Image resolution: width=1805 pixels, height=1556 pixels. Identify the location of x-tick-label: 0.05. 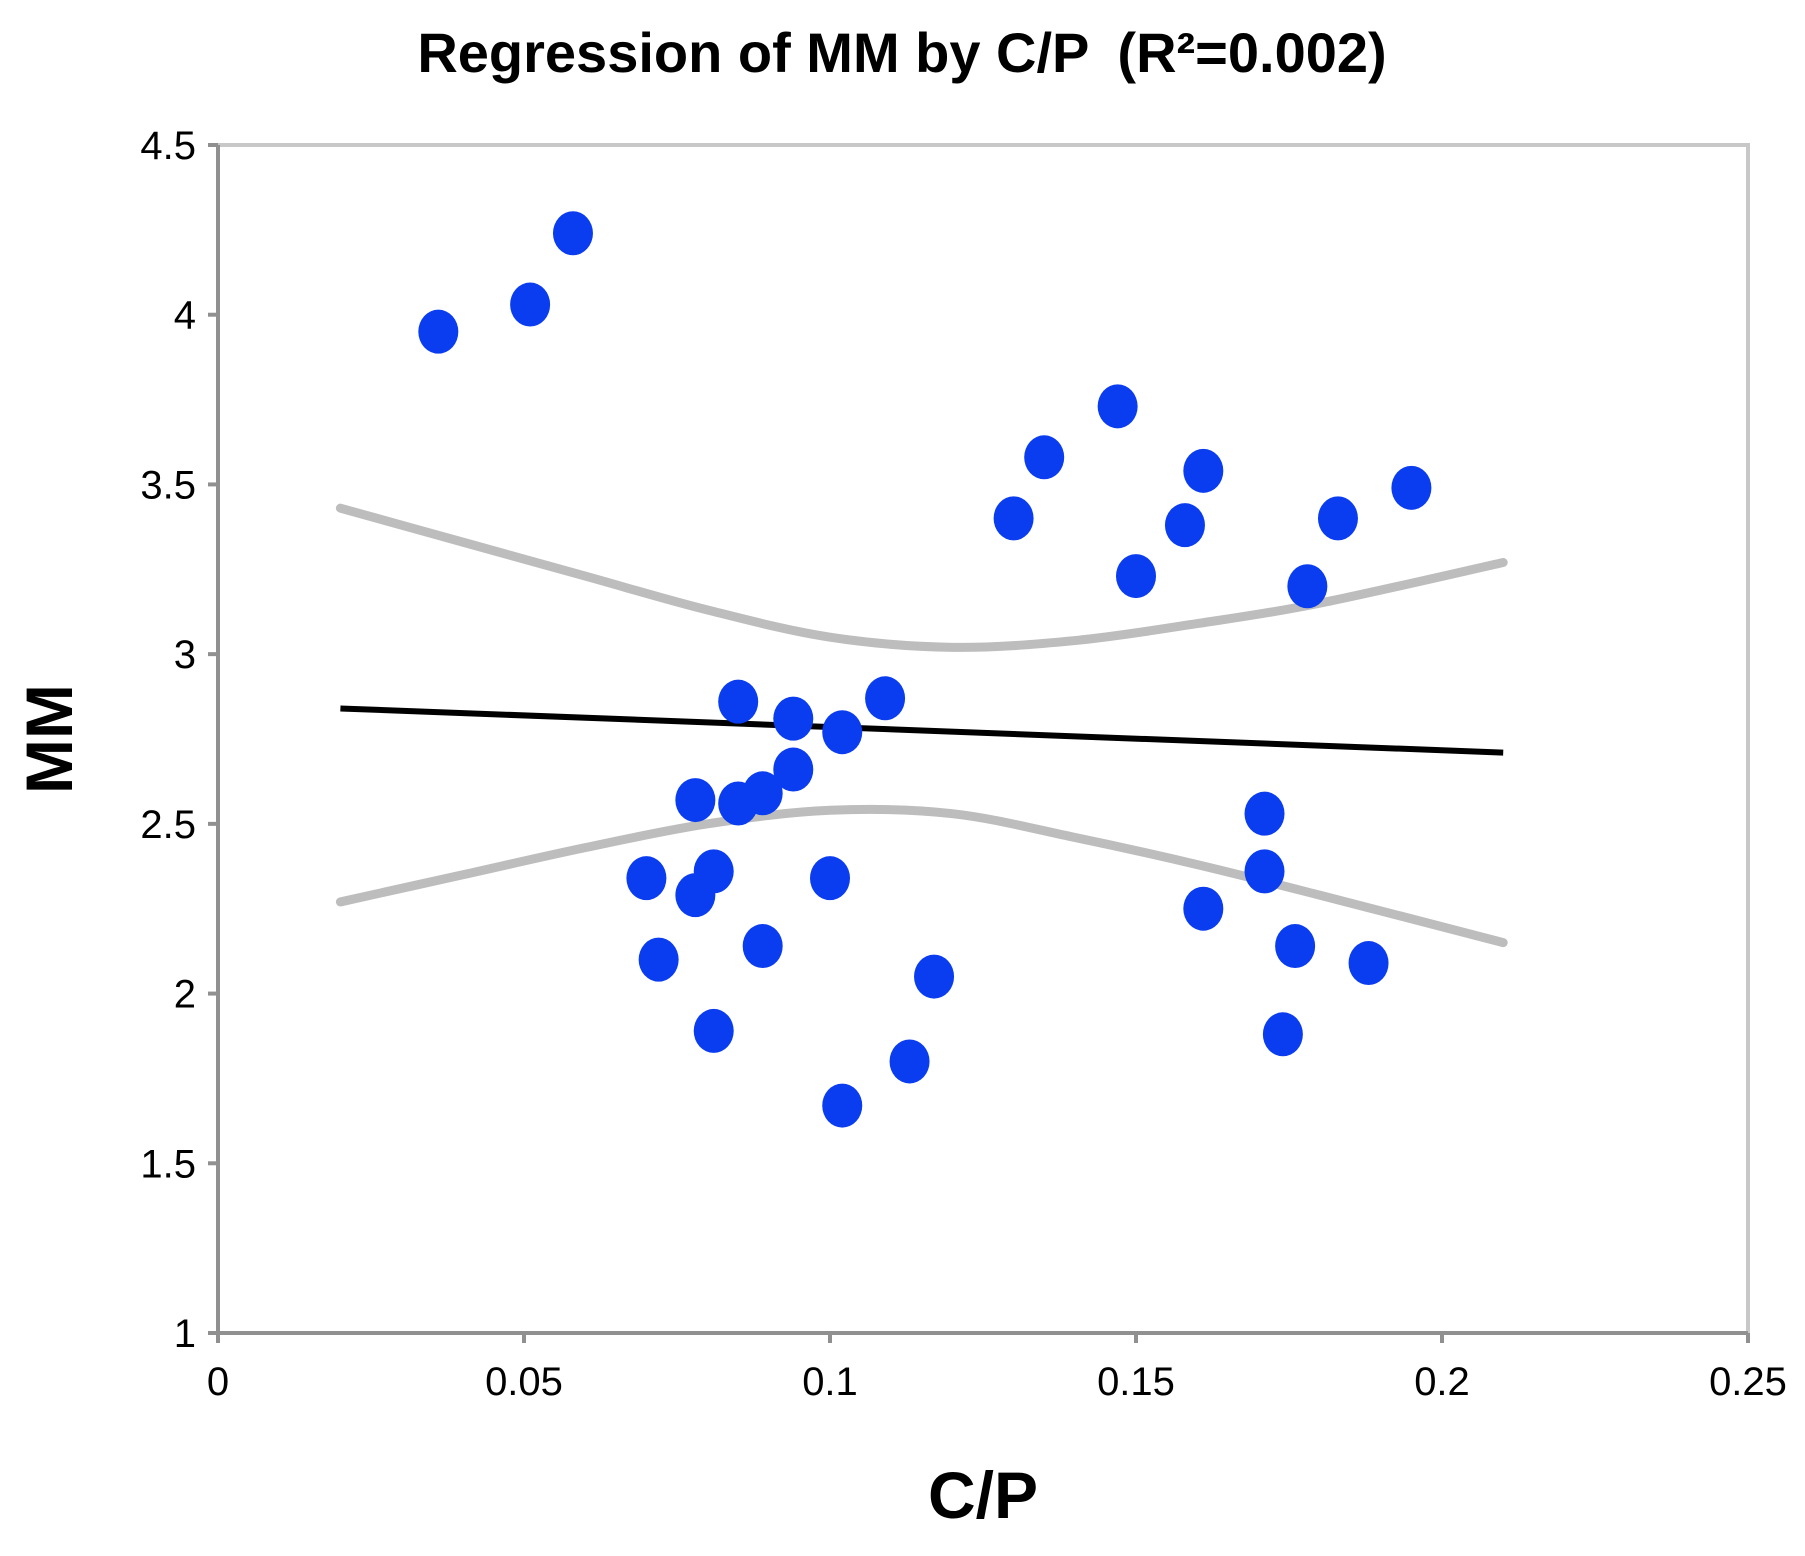
(524, 1382).